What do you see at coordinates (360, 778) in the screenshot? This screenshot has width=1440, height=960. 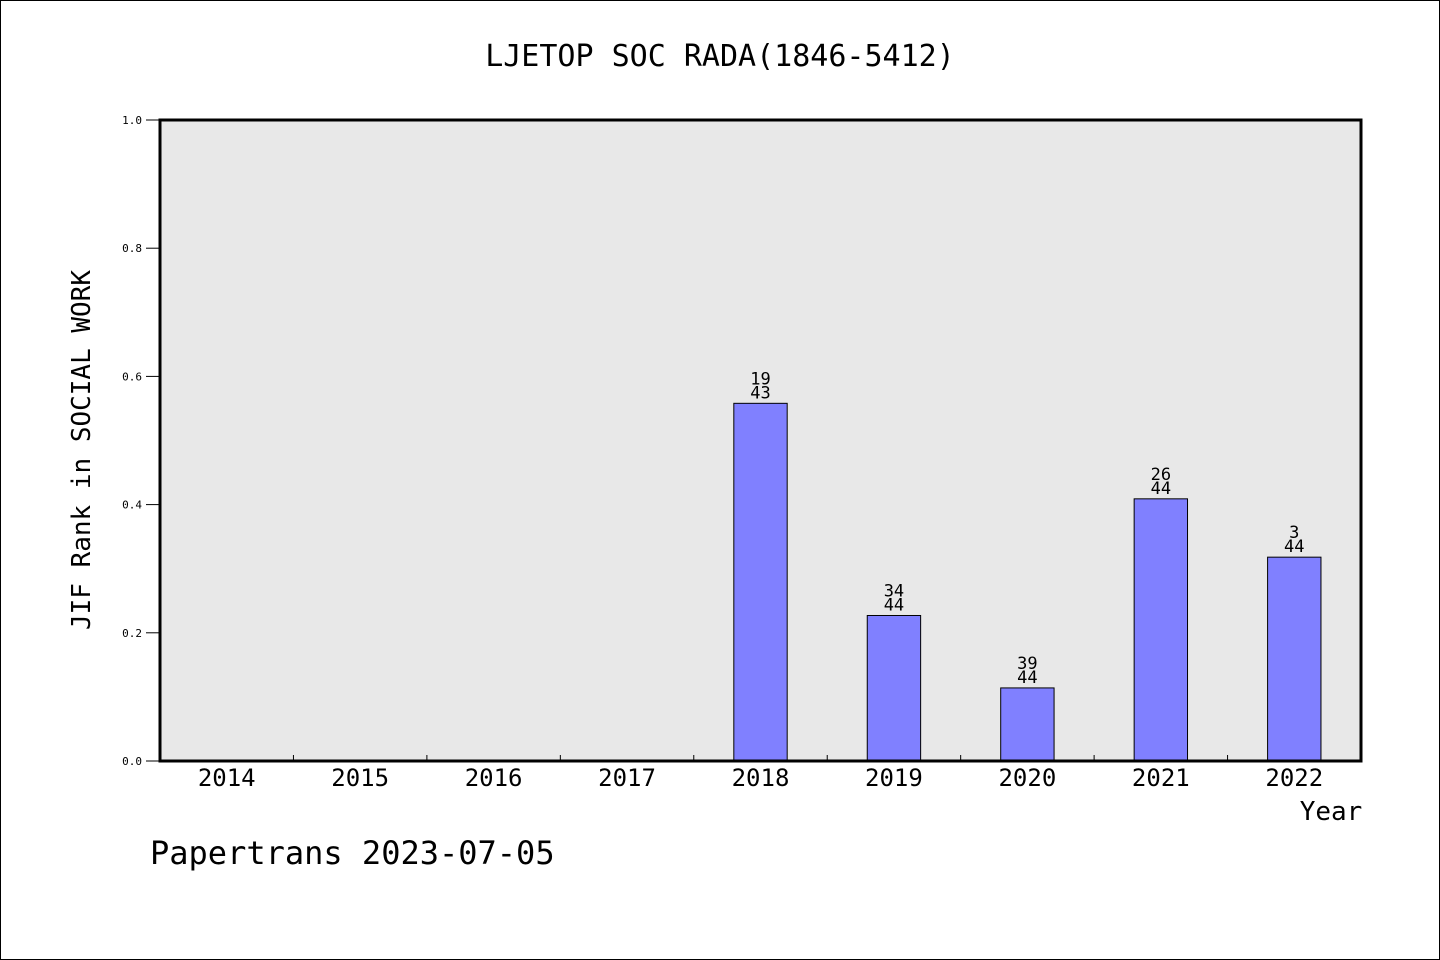 I see `x-tick-label-2015: 2015` at bounding box center [360, 778].